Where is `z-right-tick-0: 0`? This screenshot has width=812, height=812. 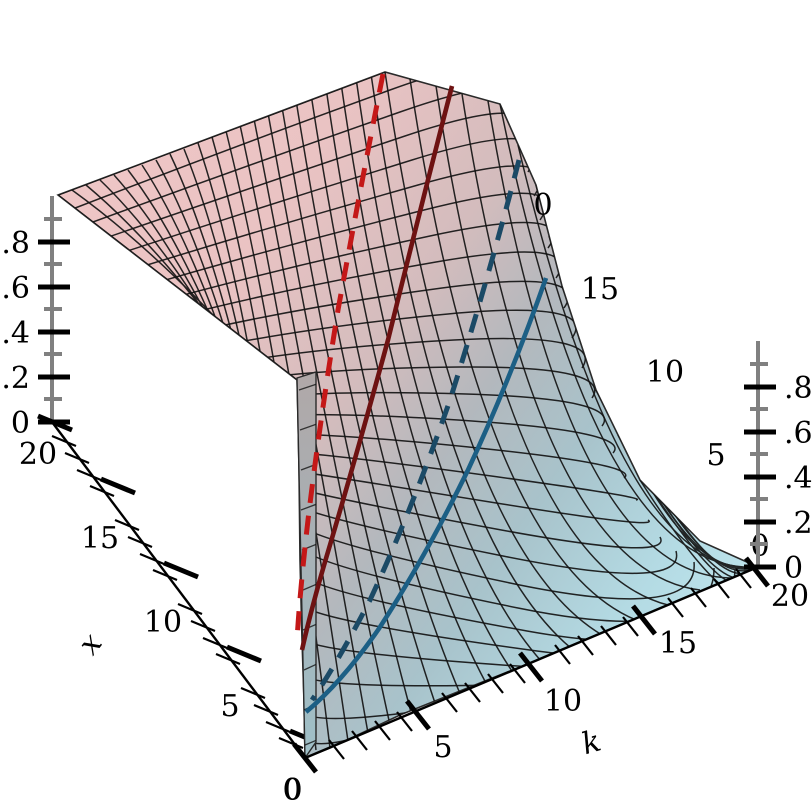 z-right-tick-0: 0 is located at coordinates (793, 568).